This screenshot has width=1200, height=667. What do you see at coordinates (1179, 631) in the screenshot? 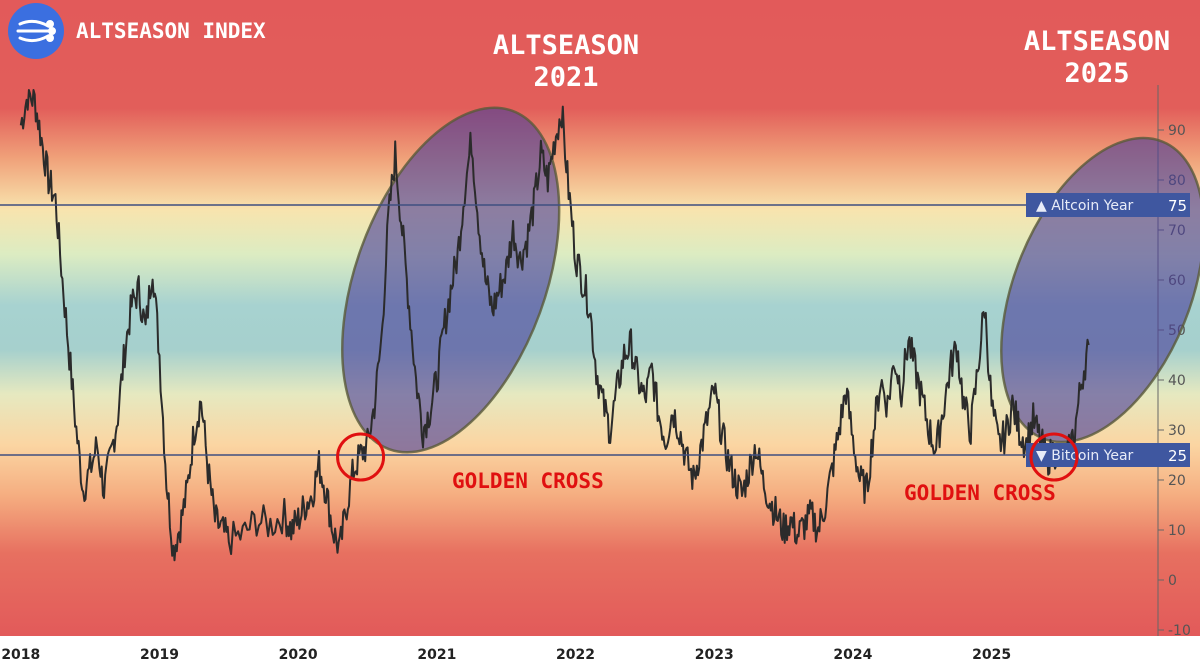
I see `y-tick-label: -10` at bounding box center [1179, 631].